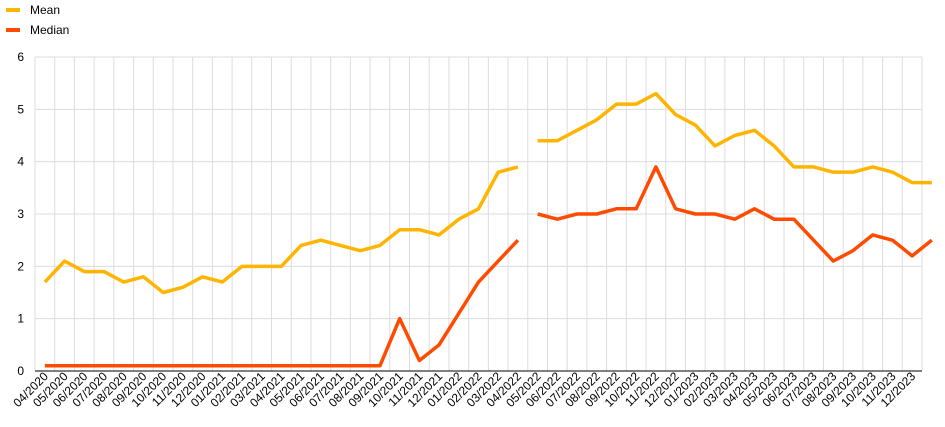 The width and height of the screenshot is (945, 427). What do you see at coordinates (20, 266) in the screenshot?
I see `y-tick-label: 2` at bounding box center [20, 266].